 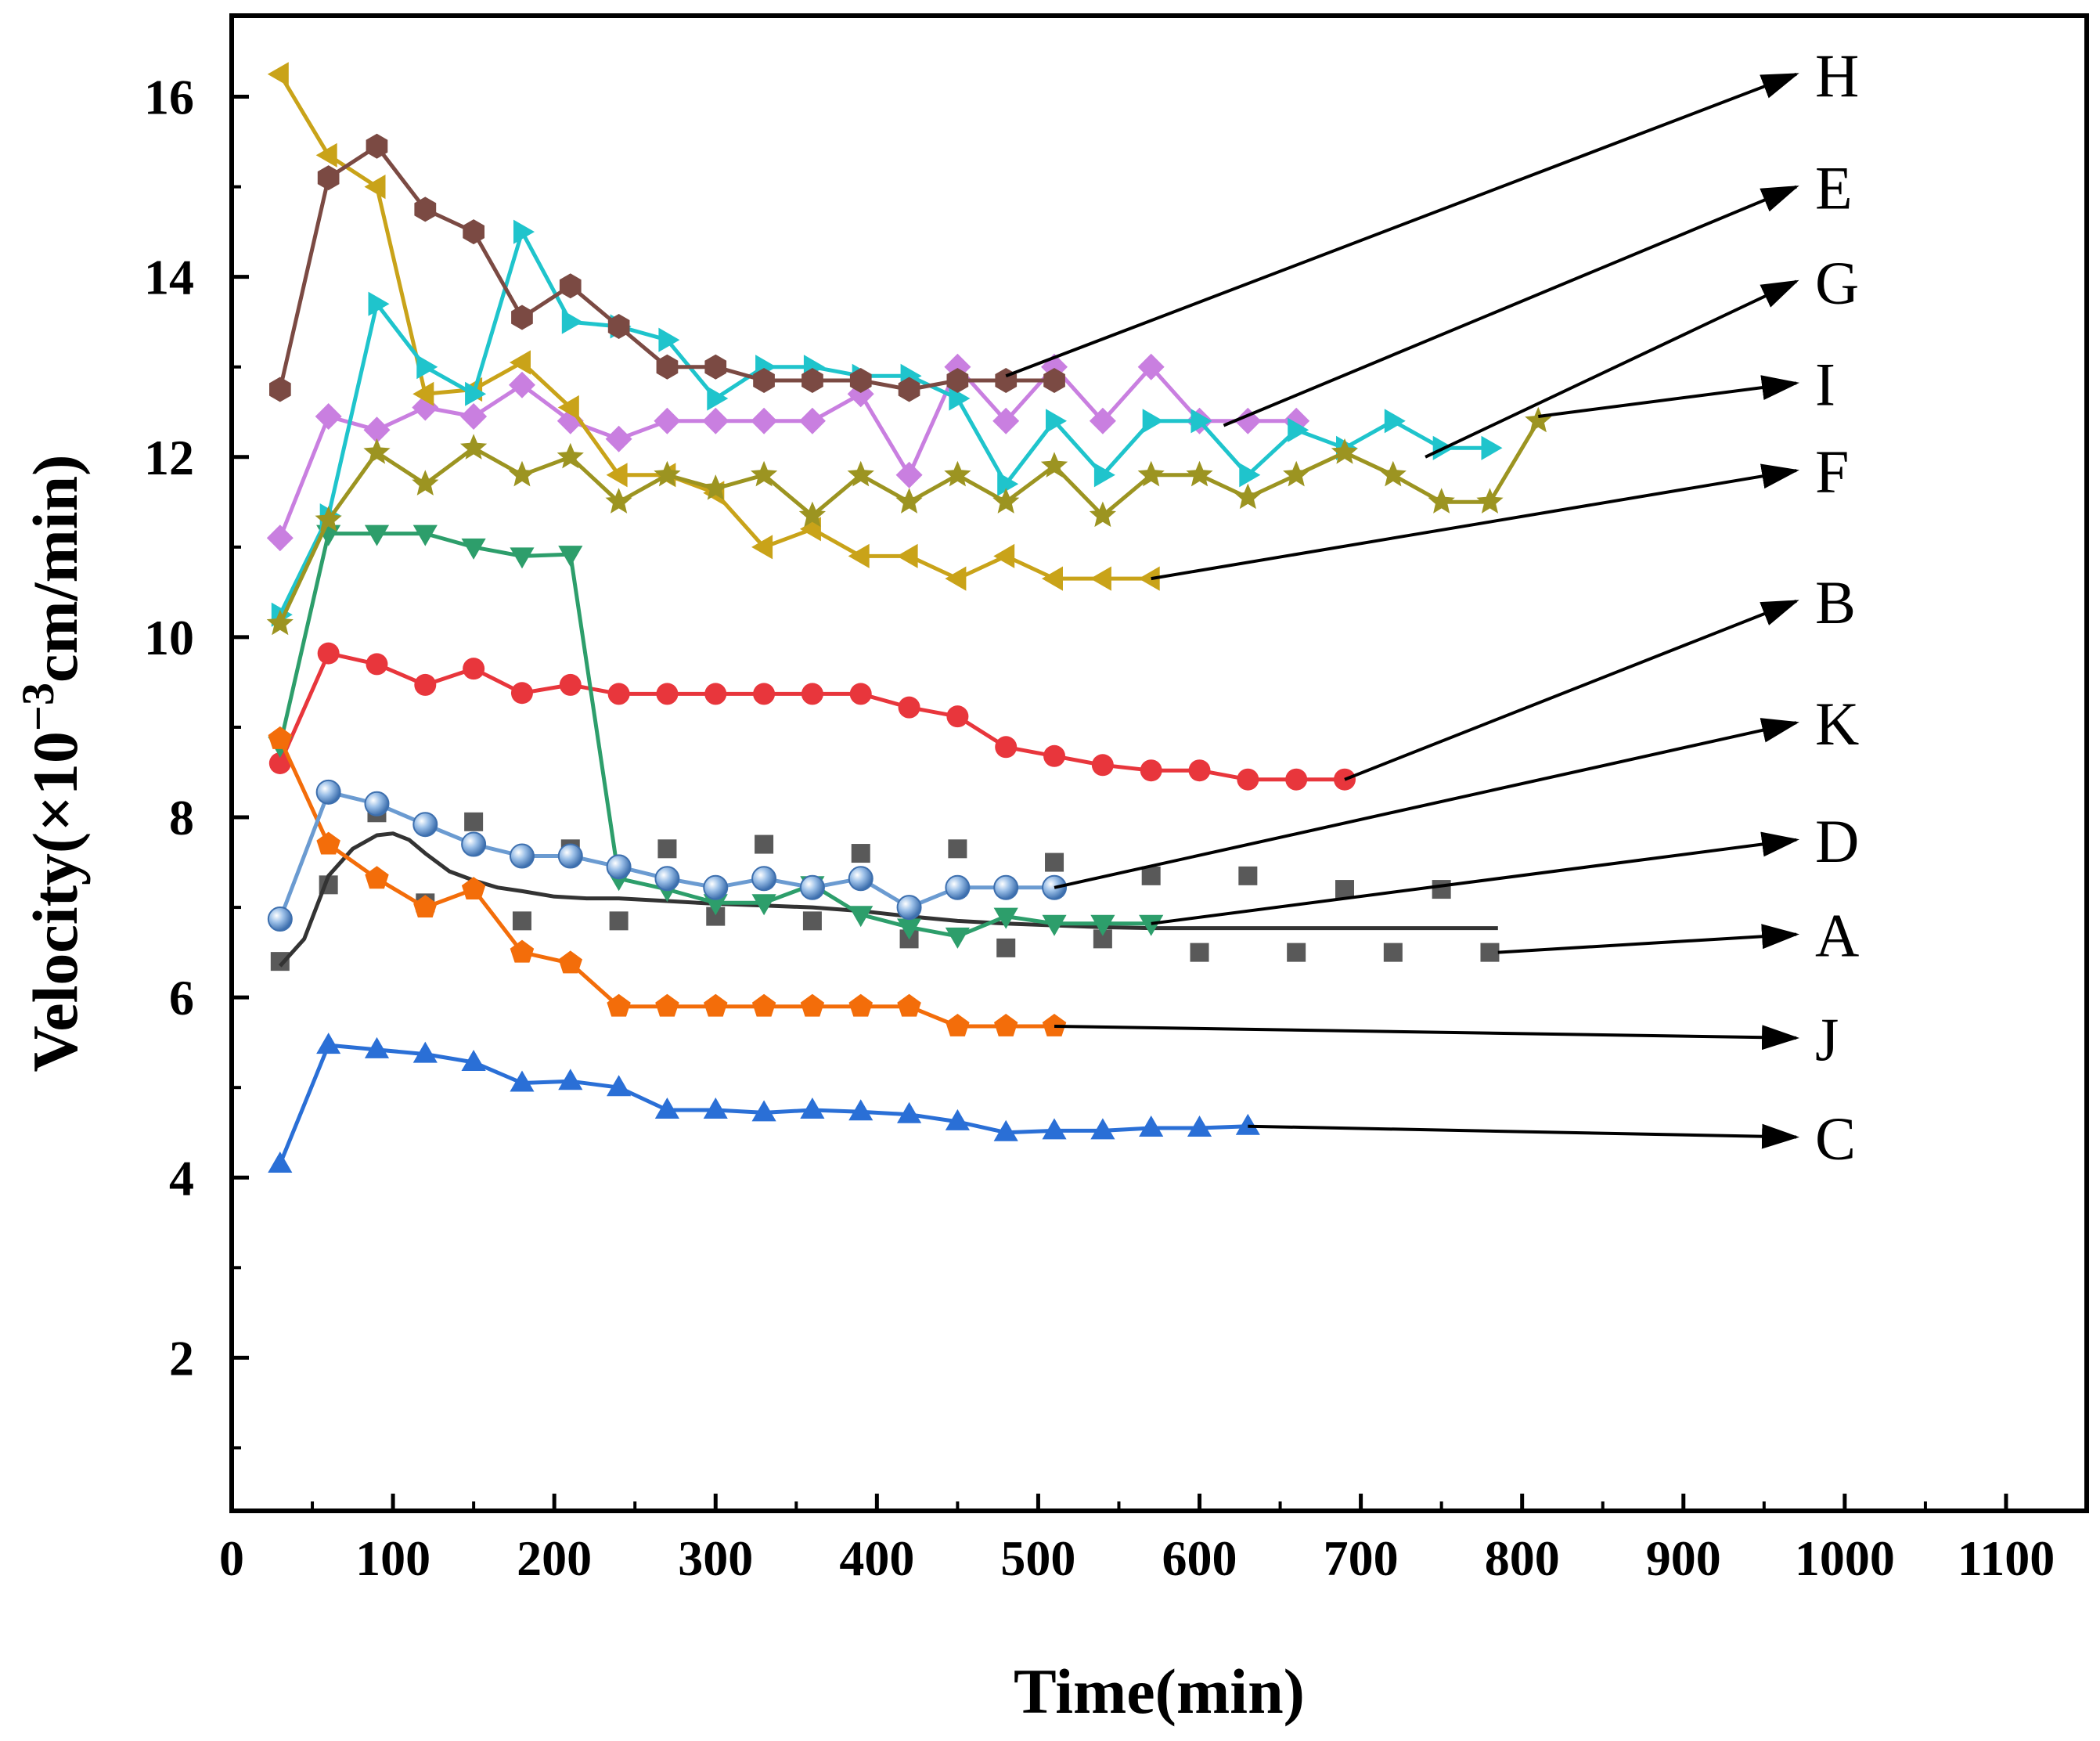 I want to click on x-axis-title: Time(min), so click(x=1159, y=1692).